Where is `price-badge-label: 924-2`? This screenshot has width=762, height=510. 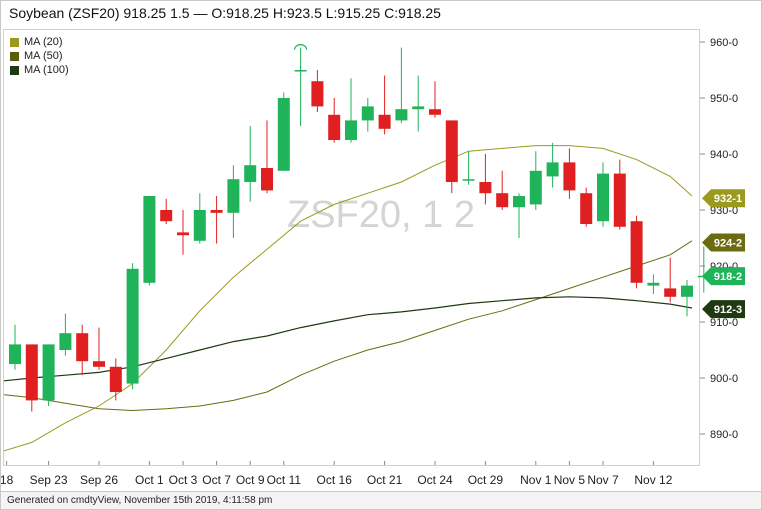
price-badge-label: 924-2 is located at coordinates (728, 243).